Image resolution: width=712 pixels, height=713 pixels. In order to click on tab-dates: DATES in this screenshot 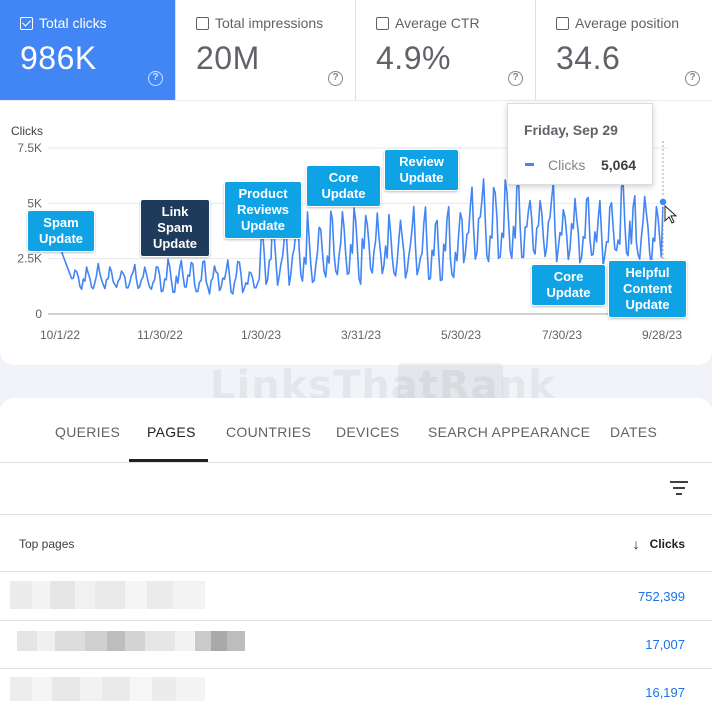, I will do `click(634, 432)`.